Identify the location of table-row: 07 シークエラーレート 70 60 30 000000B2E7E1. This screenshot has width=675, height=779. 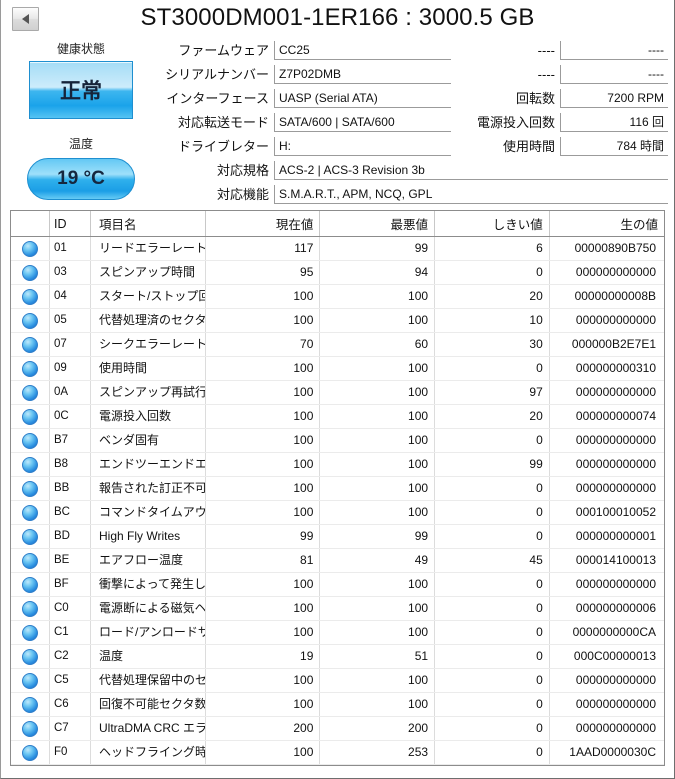
(337, 344).